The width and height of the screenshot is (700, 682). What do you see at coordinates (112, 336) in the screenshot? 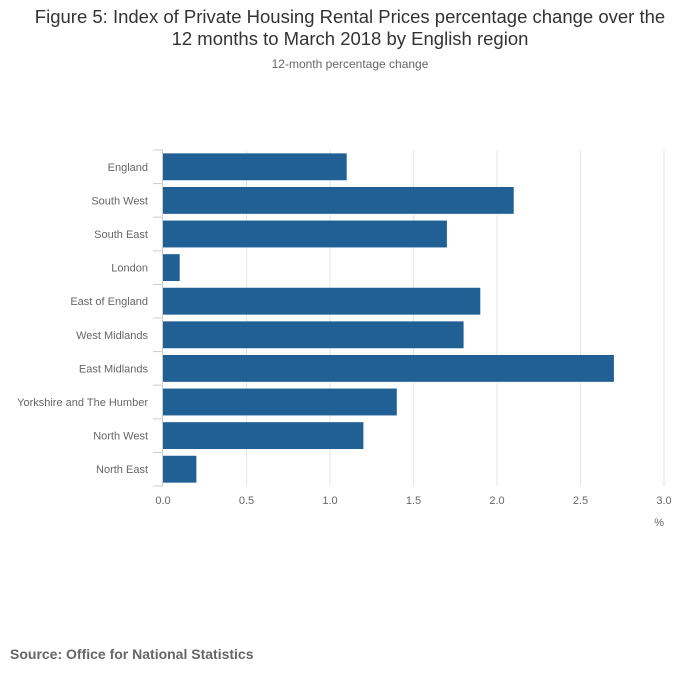
I see `category-label: West Midlands` at bounding box center [112, 336].